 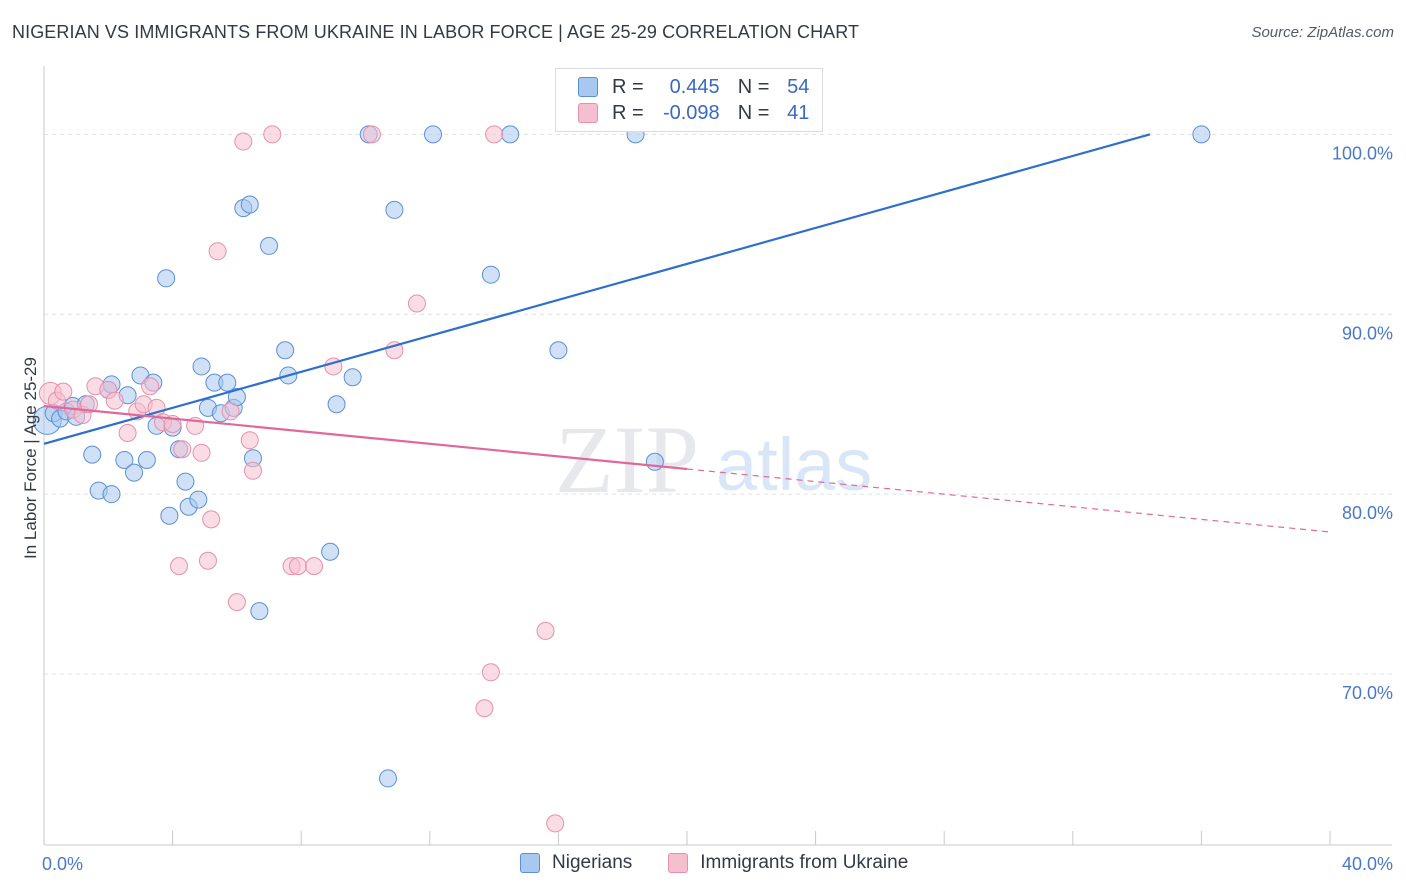 What do you see at coordinates (798, 112) in the screenshot?
I see `legend-n-value: 41` at bounding box center [798, 112].